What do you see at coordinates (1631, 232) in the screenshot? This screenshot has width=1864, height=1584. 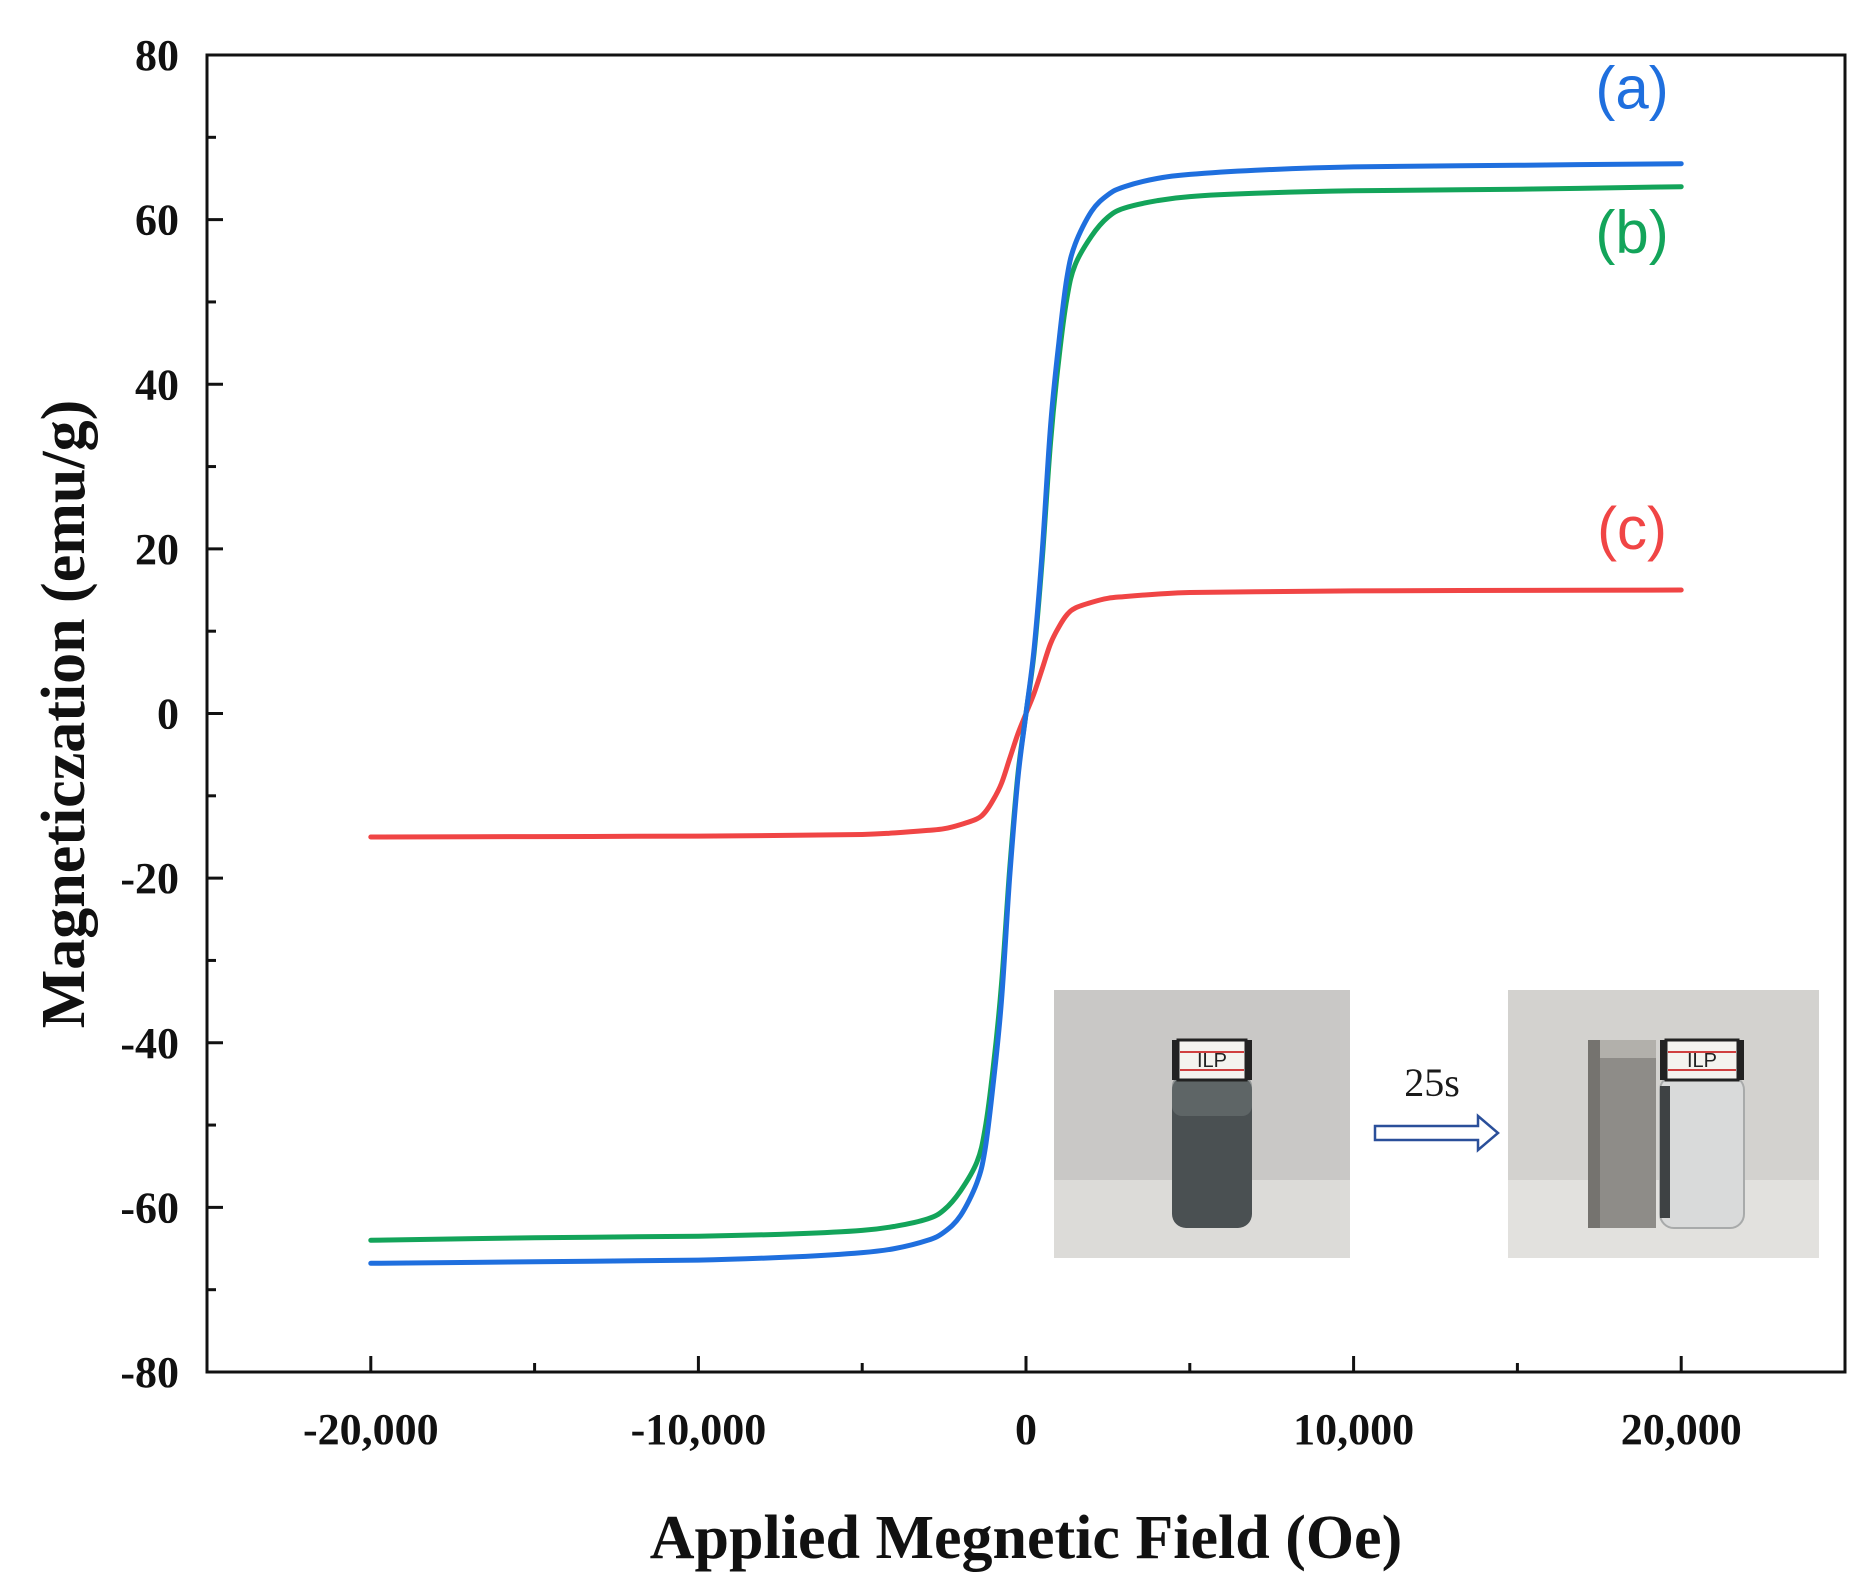 I see `series-label-b: (b)` at bounding box center [1631, 232].